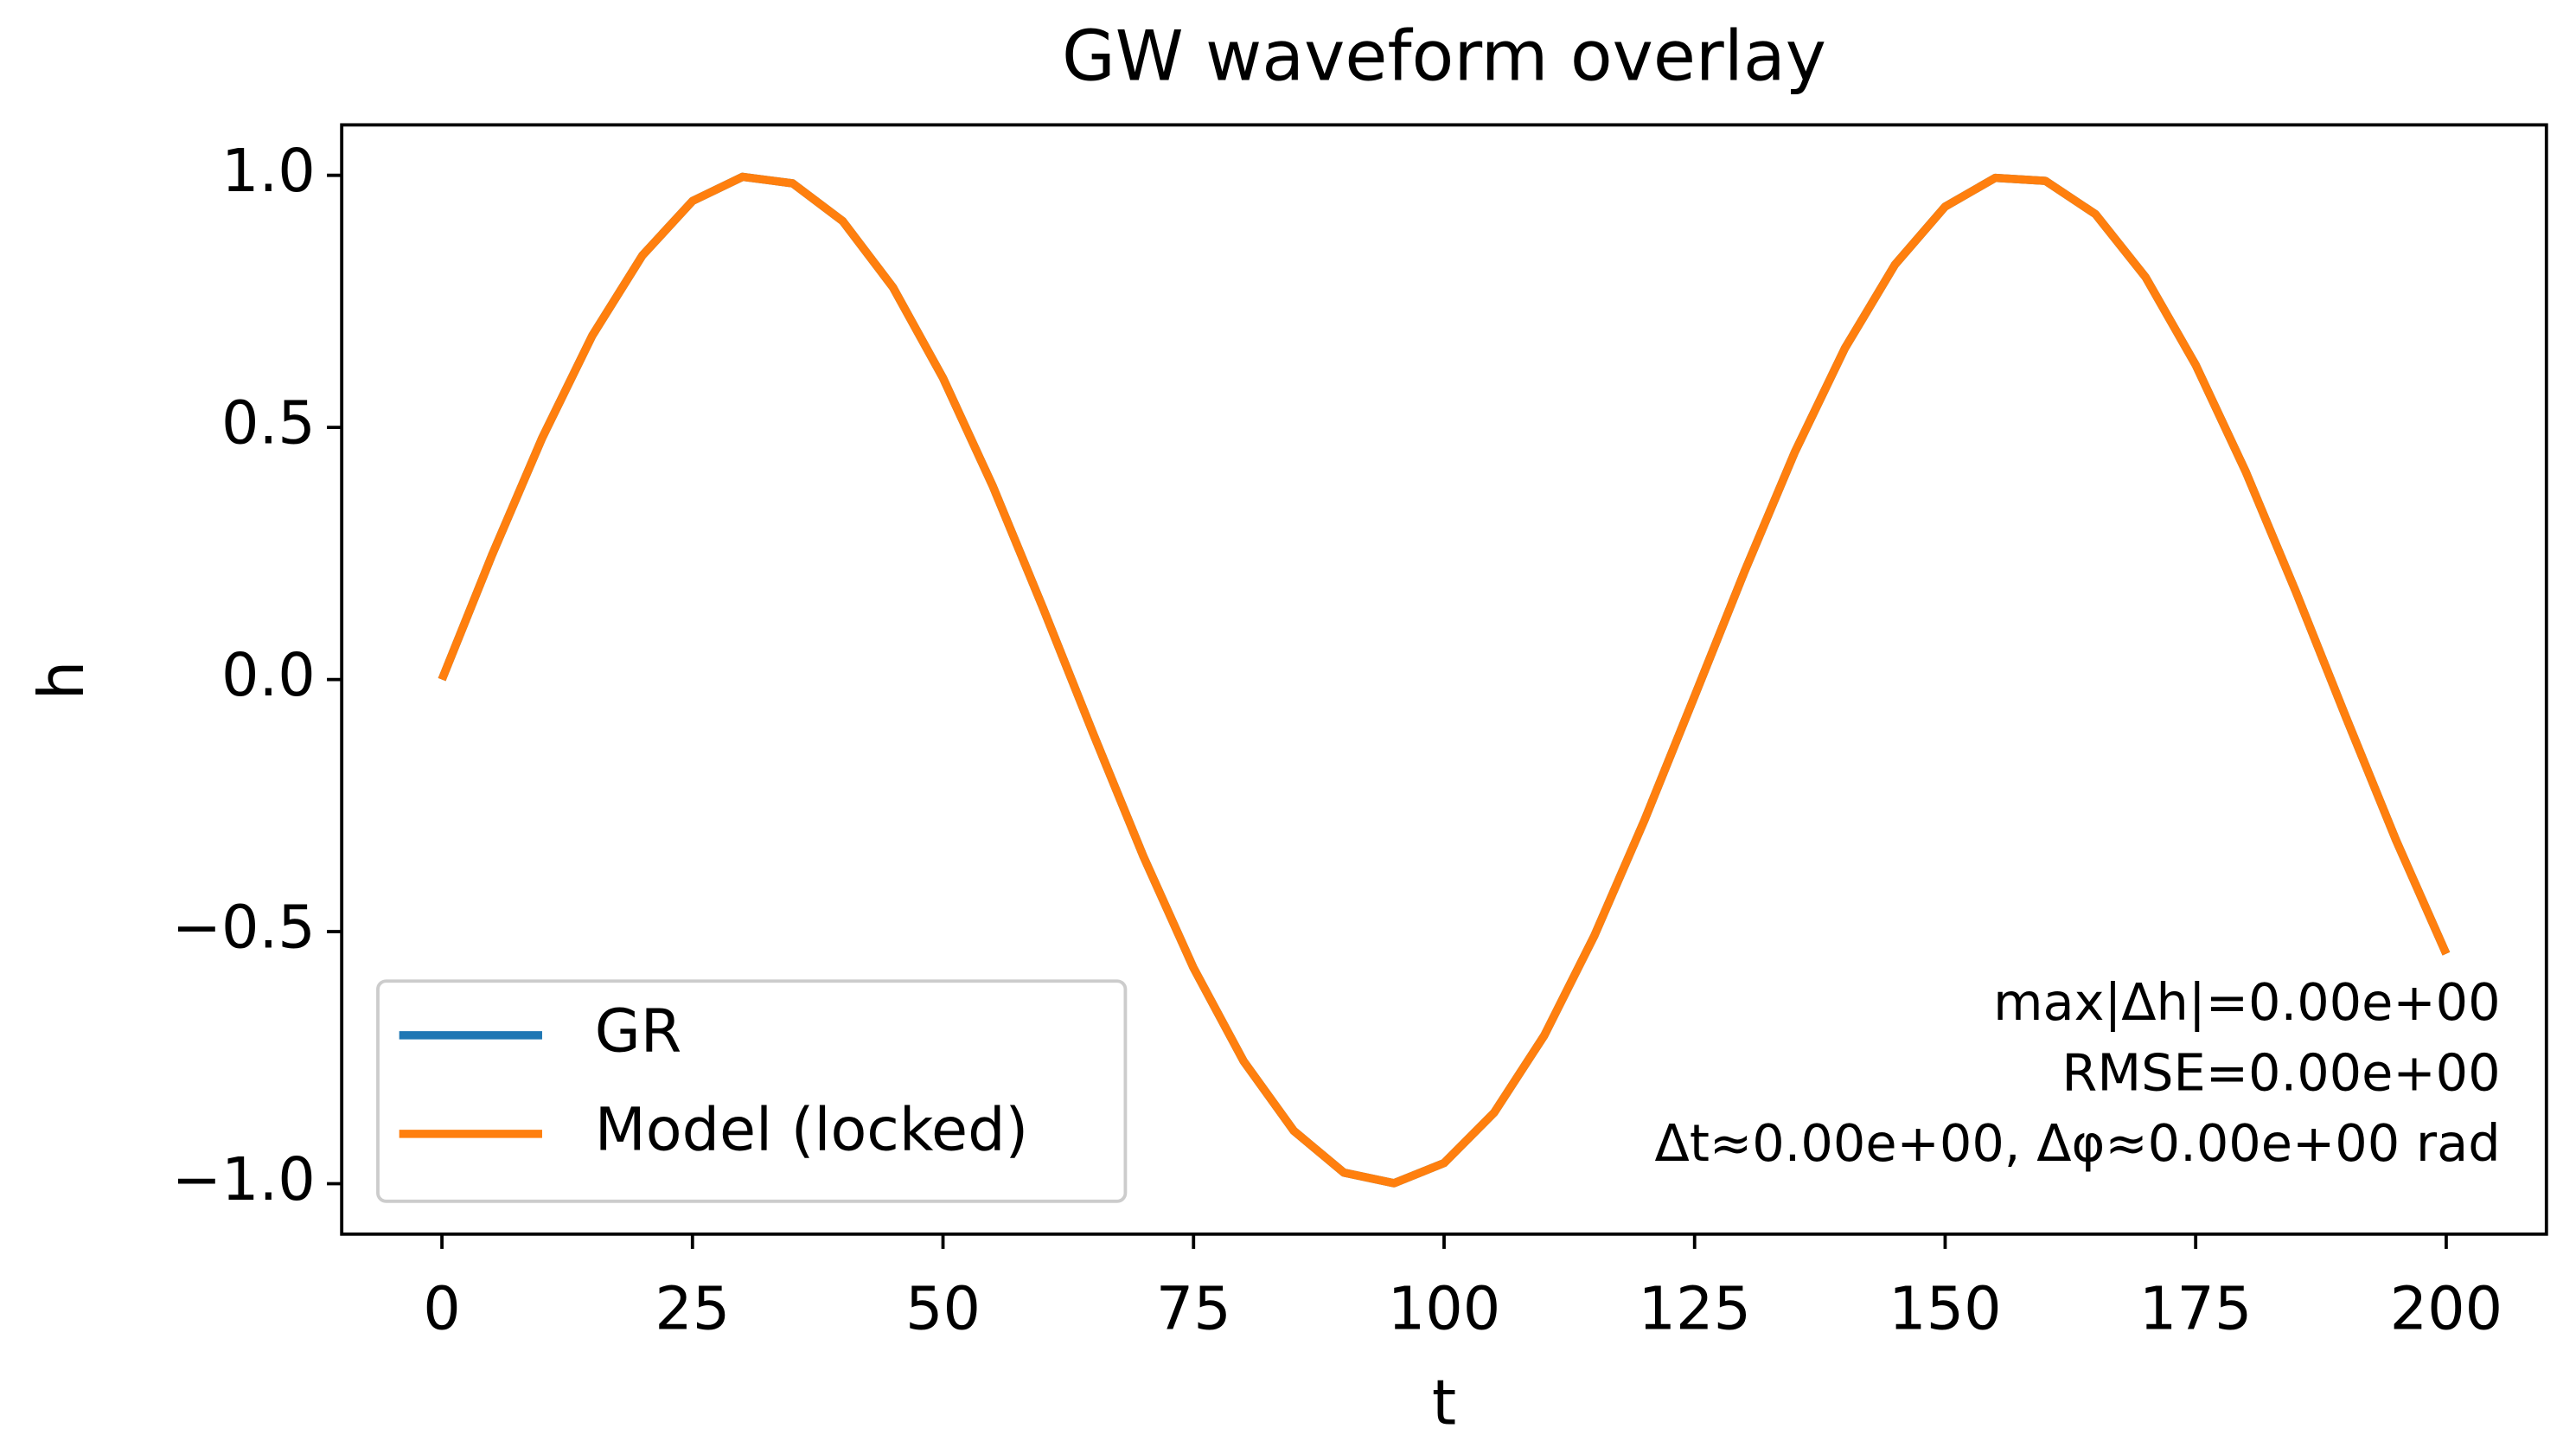 Image resolution: width=2576 pixels, height=1454 pixels. I want to click on y-axis-label: h, so click(63, 681).